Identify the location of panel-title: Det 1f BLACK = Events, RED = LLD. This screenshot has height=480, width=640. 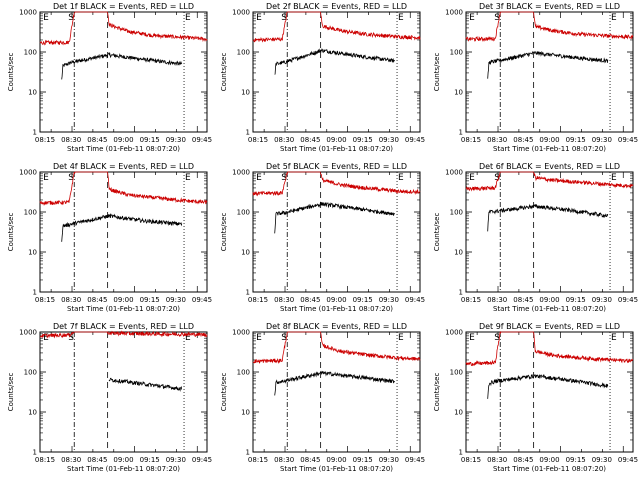
(123, 6).